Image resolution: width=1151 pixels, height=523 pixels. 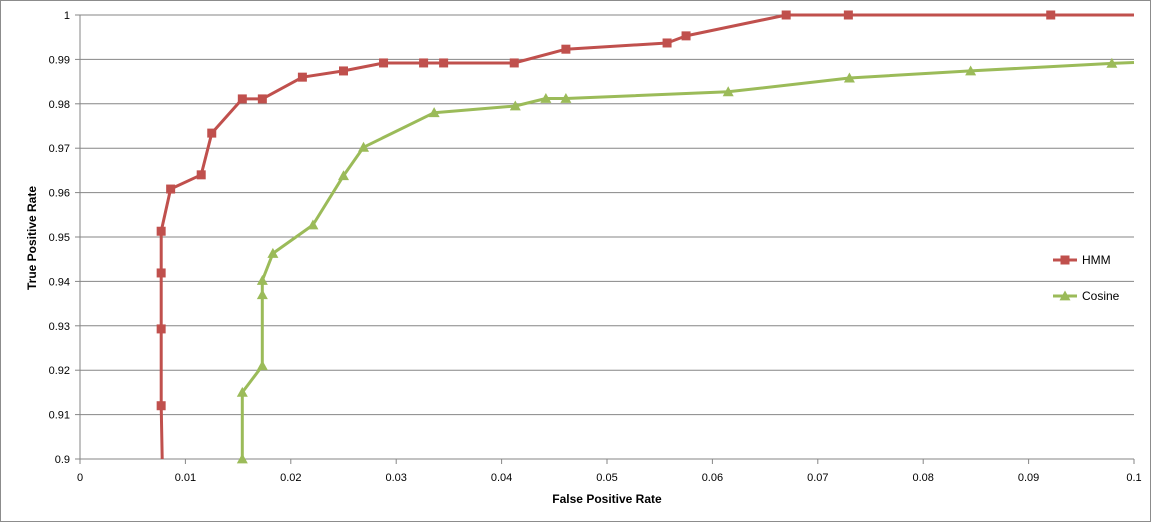 I want to click on x-tick-label: 0.08, so click(x=922, y=478).